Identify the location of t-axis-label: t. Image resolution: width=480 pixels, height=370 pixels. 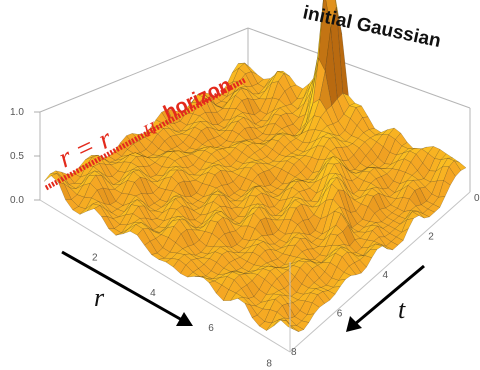
(402, 309).